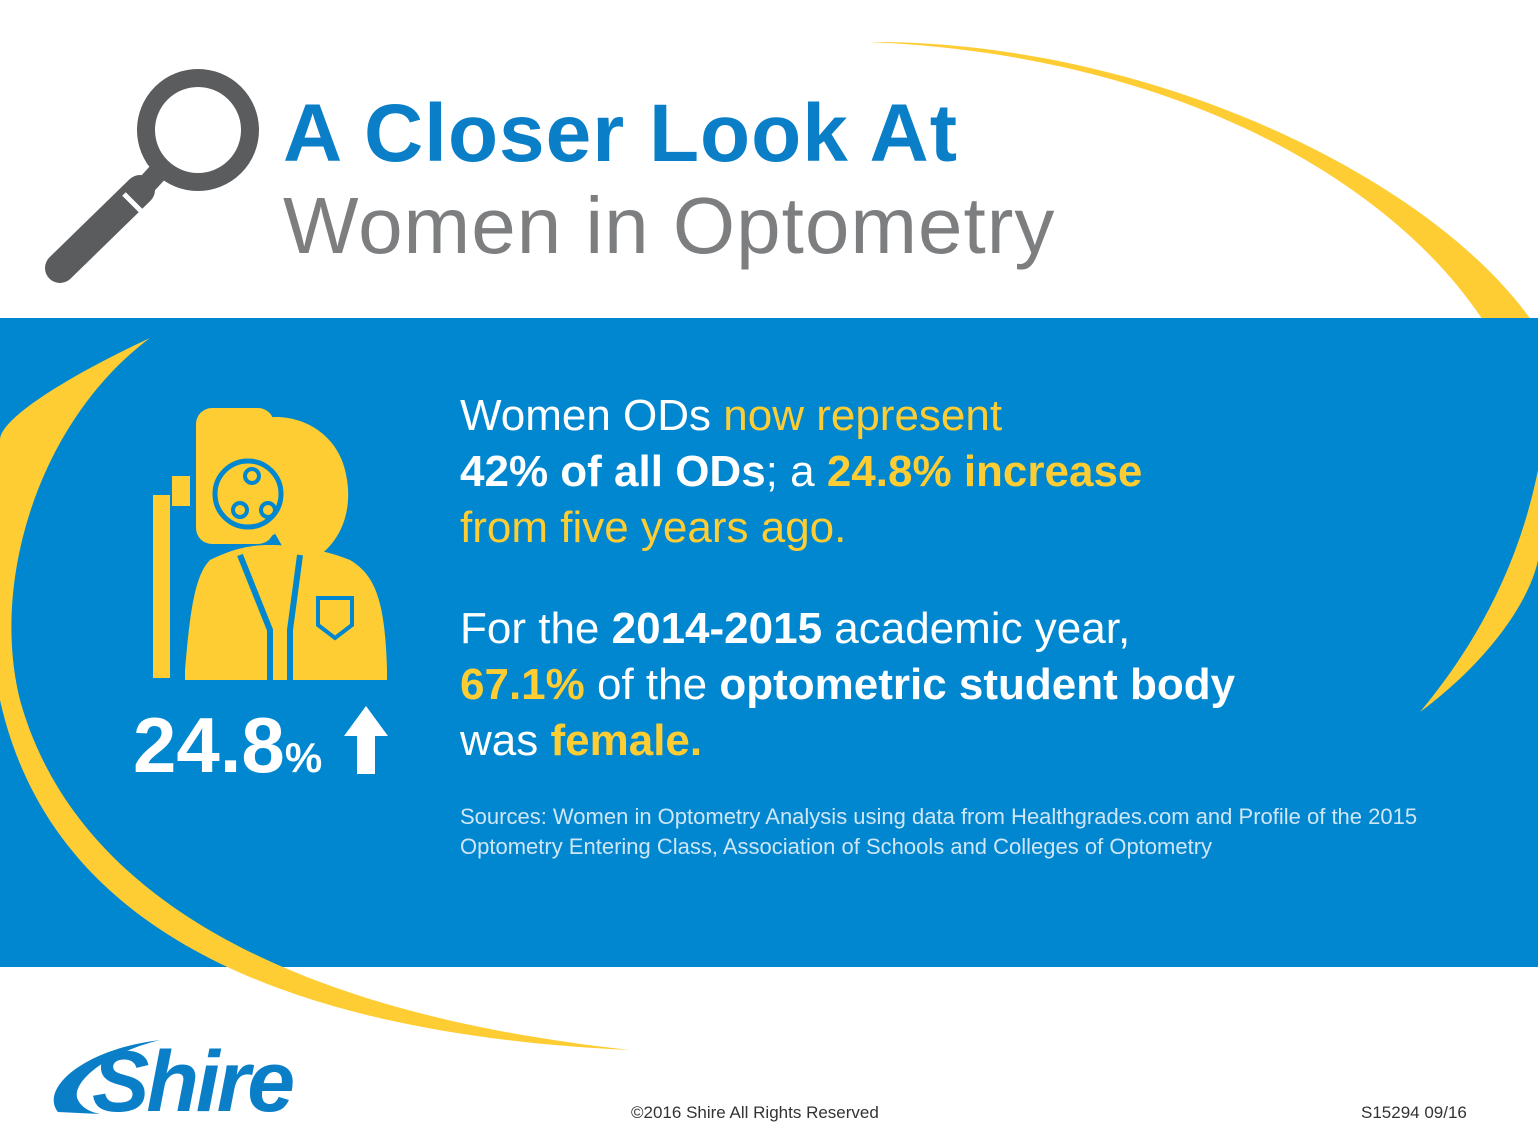  What do you see at coordinates (152, 176) in the screenshot?
I see `magnifying-glass-icon` at bounding box center [152, 176].